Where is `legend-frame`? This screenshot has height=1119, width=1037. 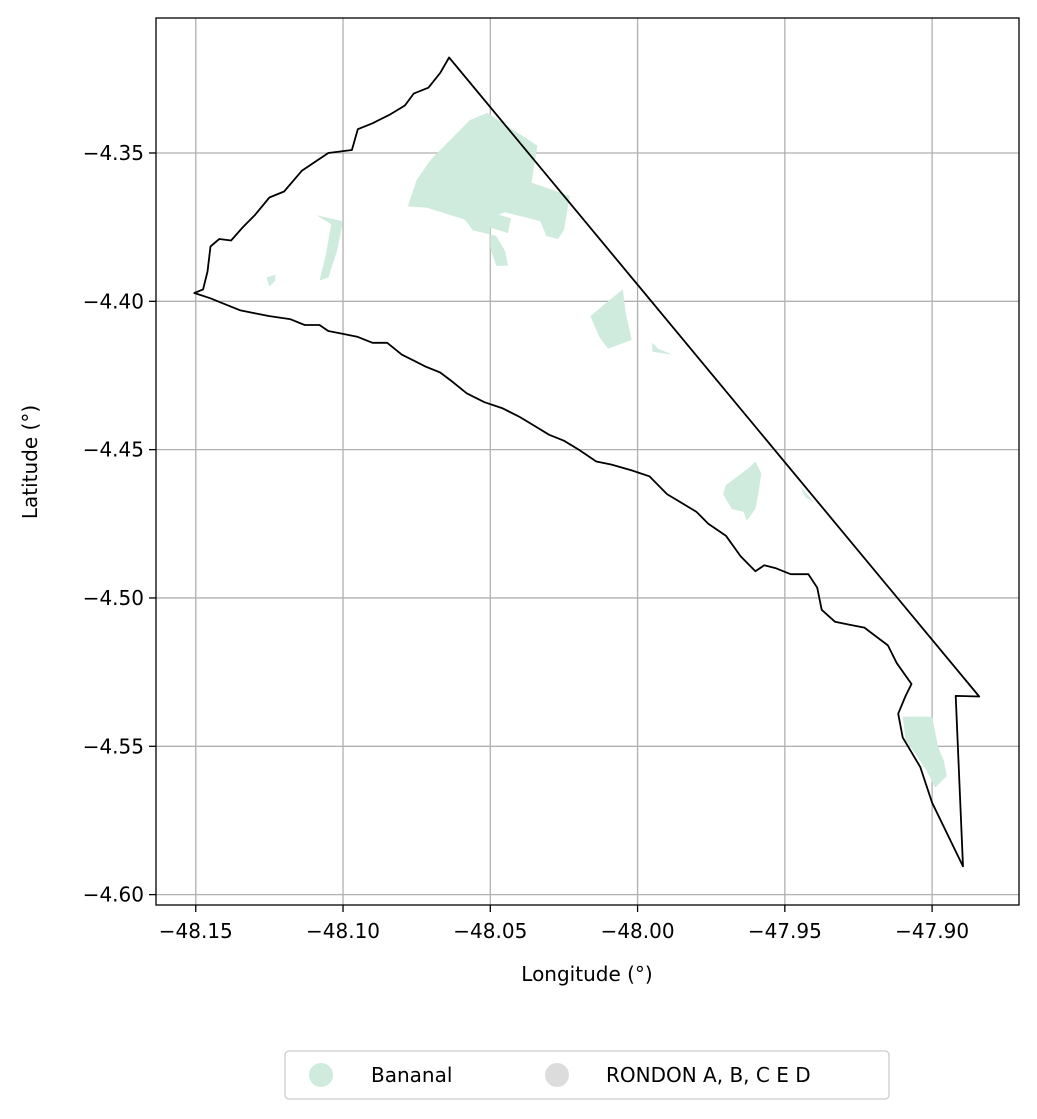
legend-frame is located at coordinates (587, 1075).